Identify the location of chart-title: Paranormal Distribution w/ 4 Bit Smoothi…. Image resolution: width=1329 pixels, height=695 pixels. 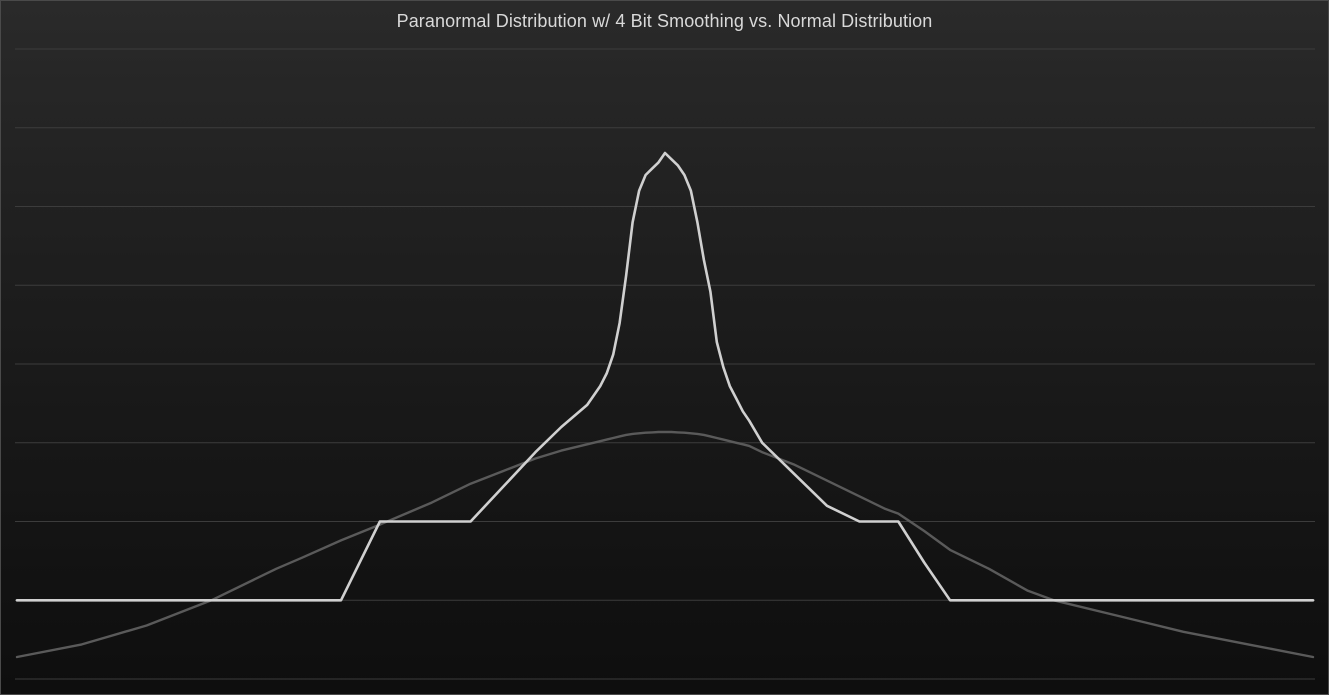
(664, 21).